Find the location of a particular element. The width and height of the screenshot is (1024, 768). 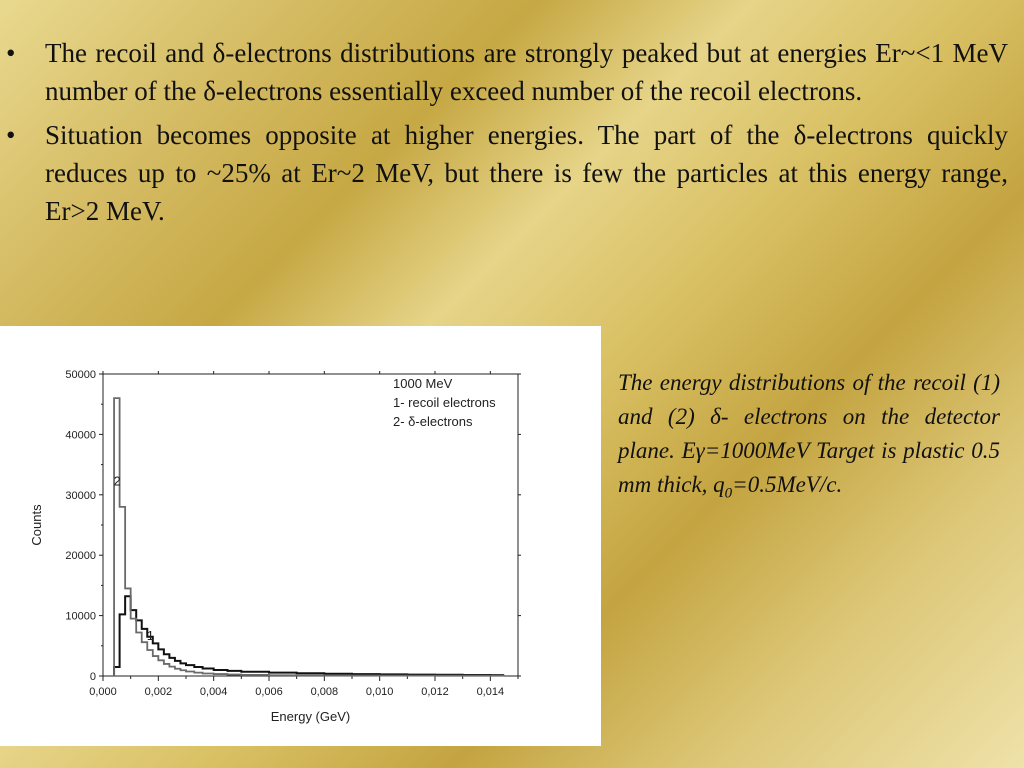

legend-entry-0: 1000 MeV is located at coordinates (423, 383).